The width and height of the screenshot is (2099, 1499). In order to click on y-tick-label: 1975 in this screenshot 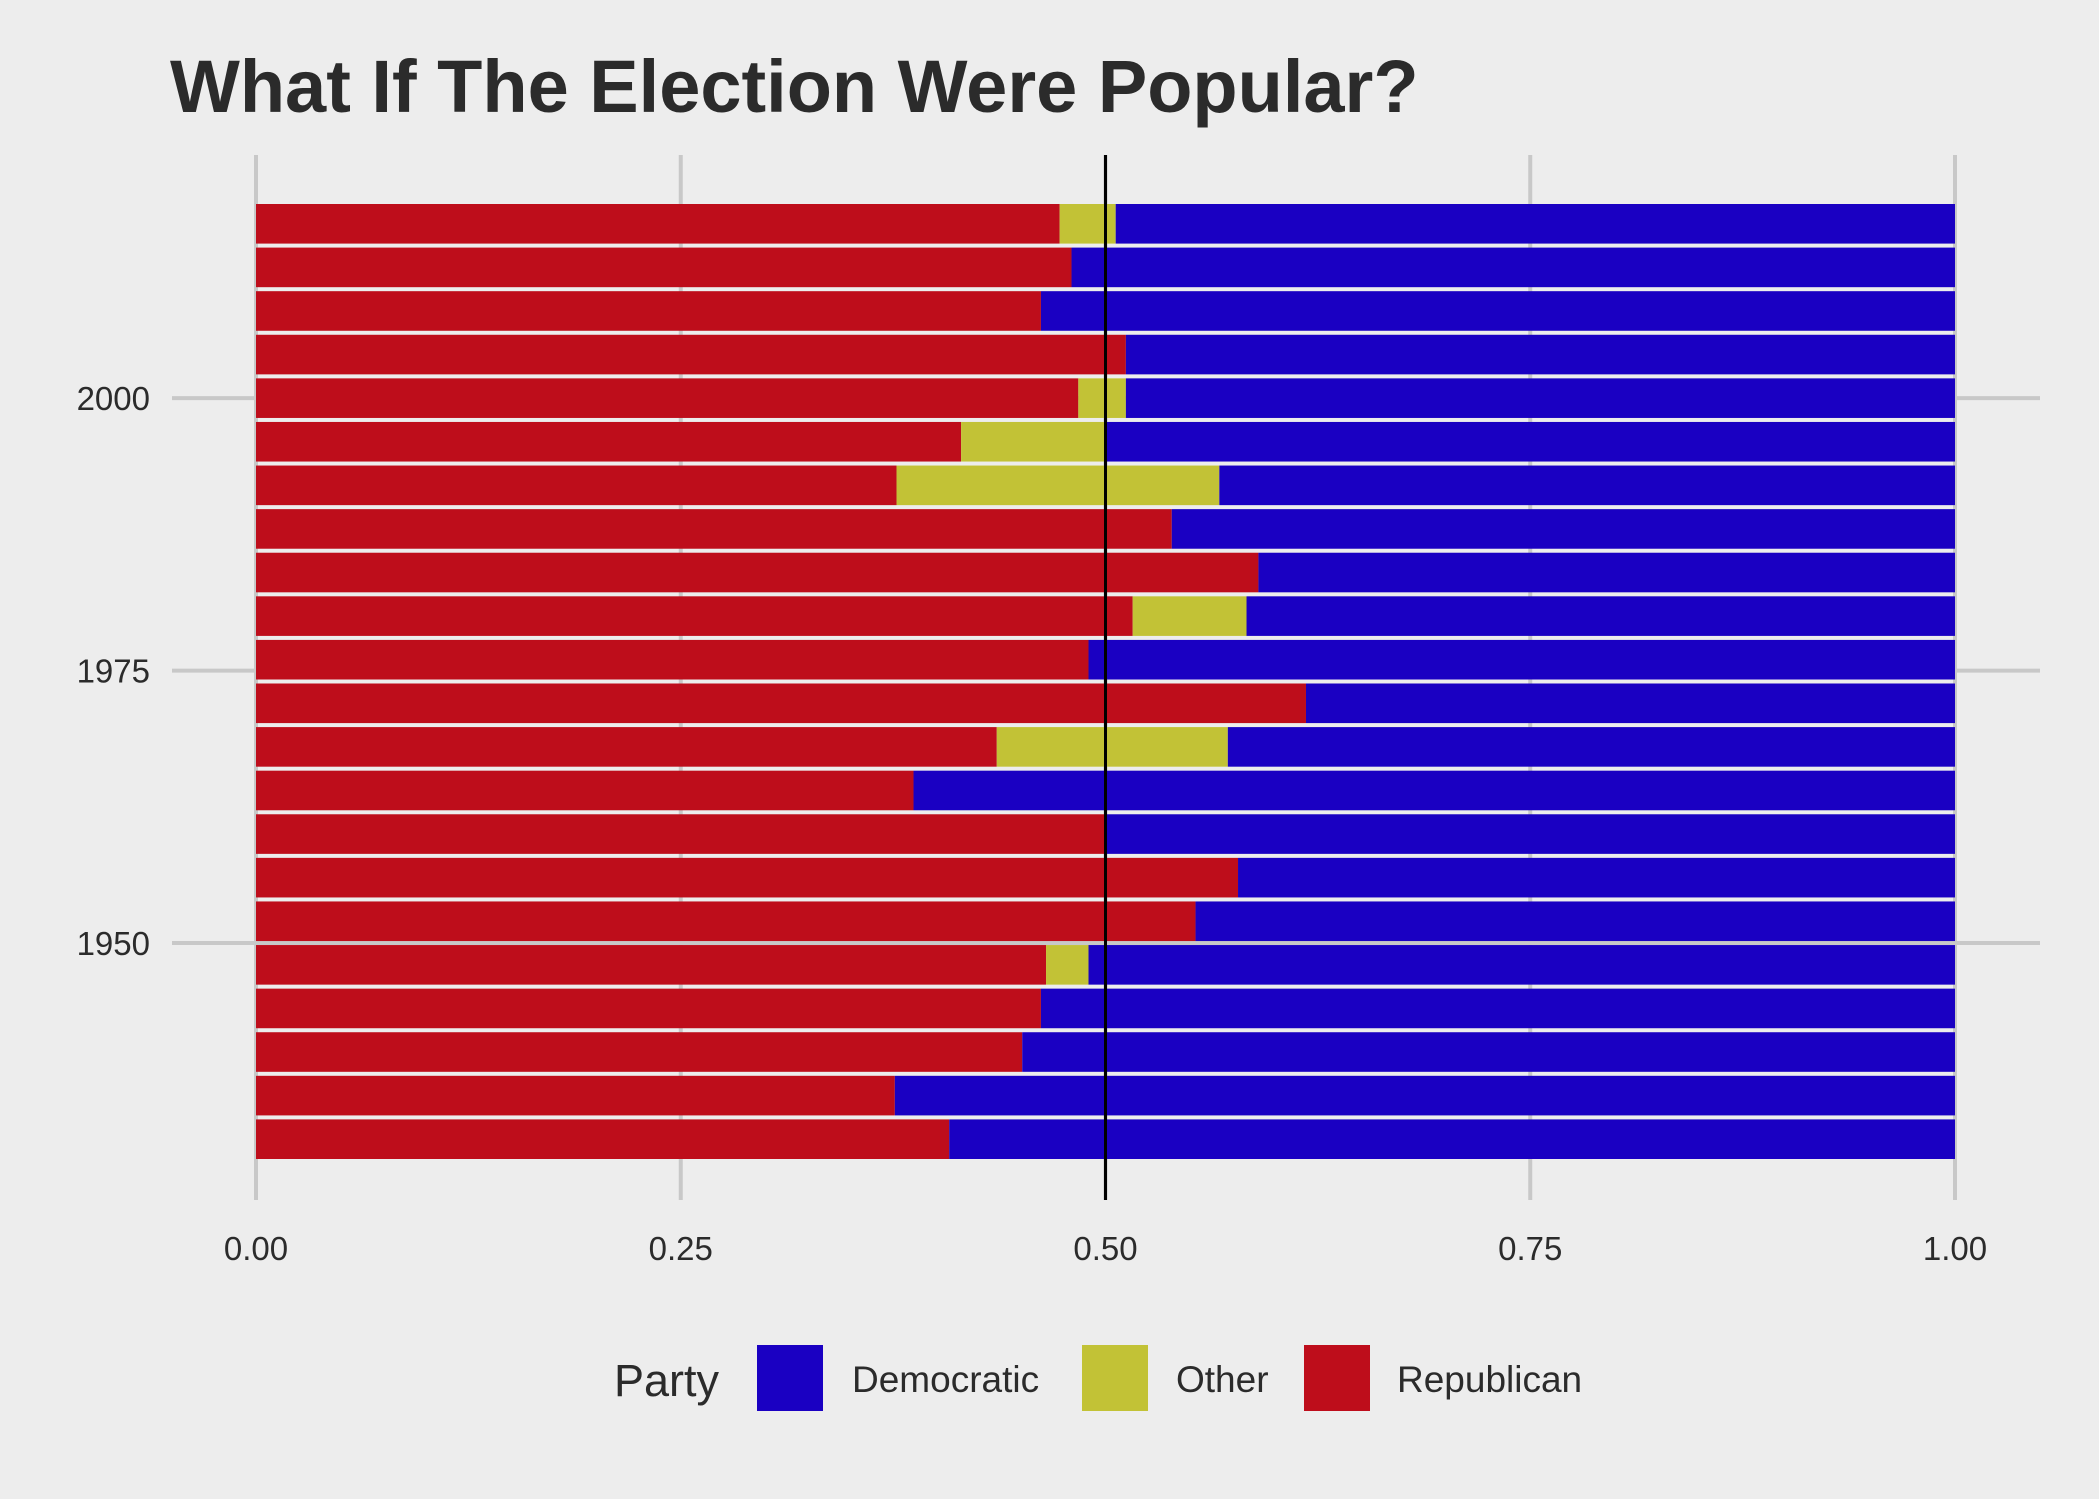, I will do `click(113, 671)`.